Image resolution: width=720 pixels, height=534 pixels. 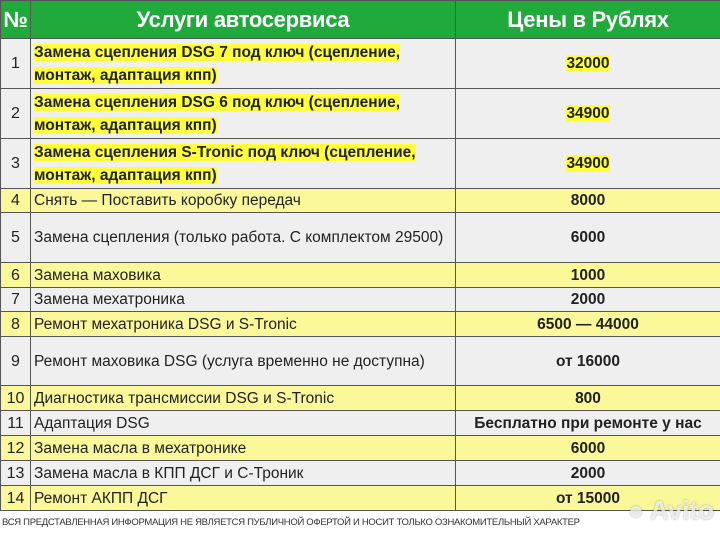 I want to click on service-name: Замена маховика, so click(x=243, y=275).